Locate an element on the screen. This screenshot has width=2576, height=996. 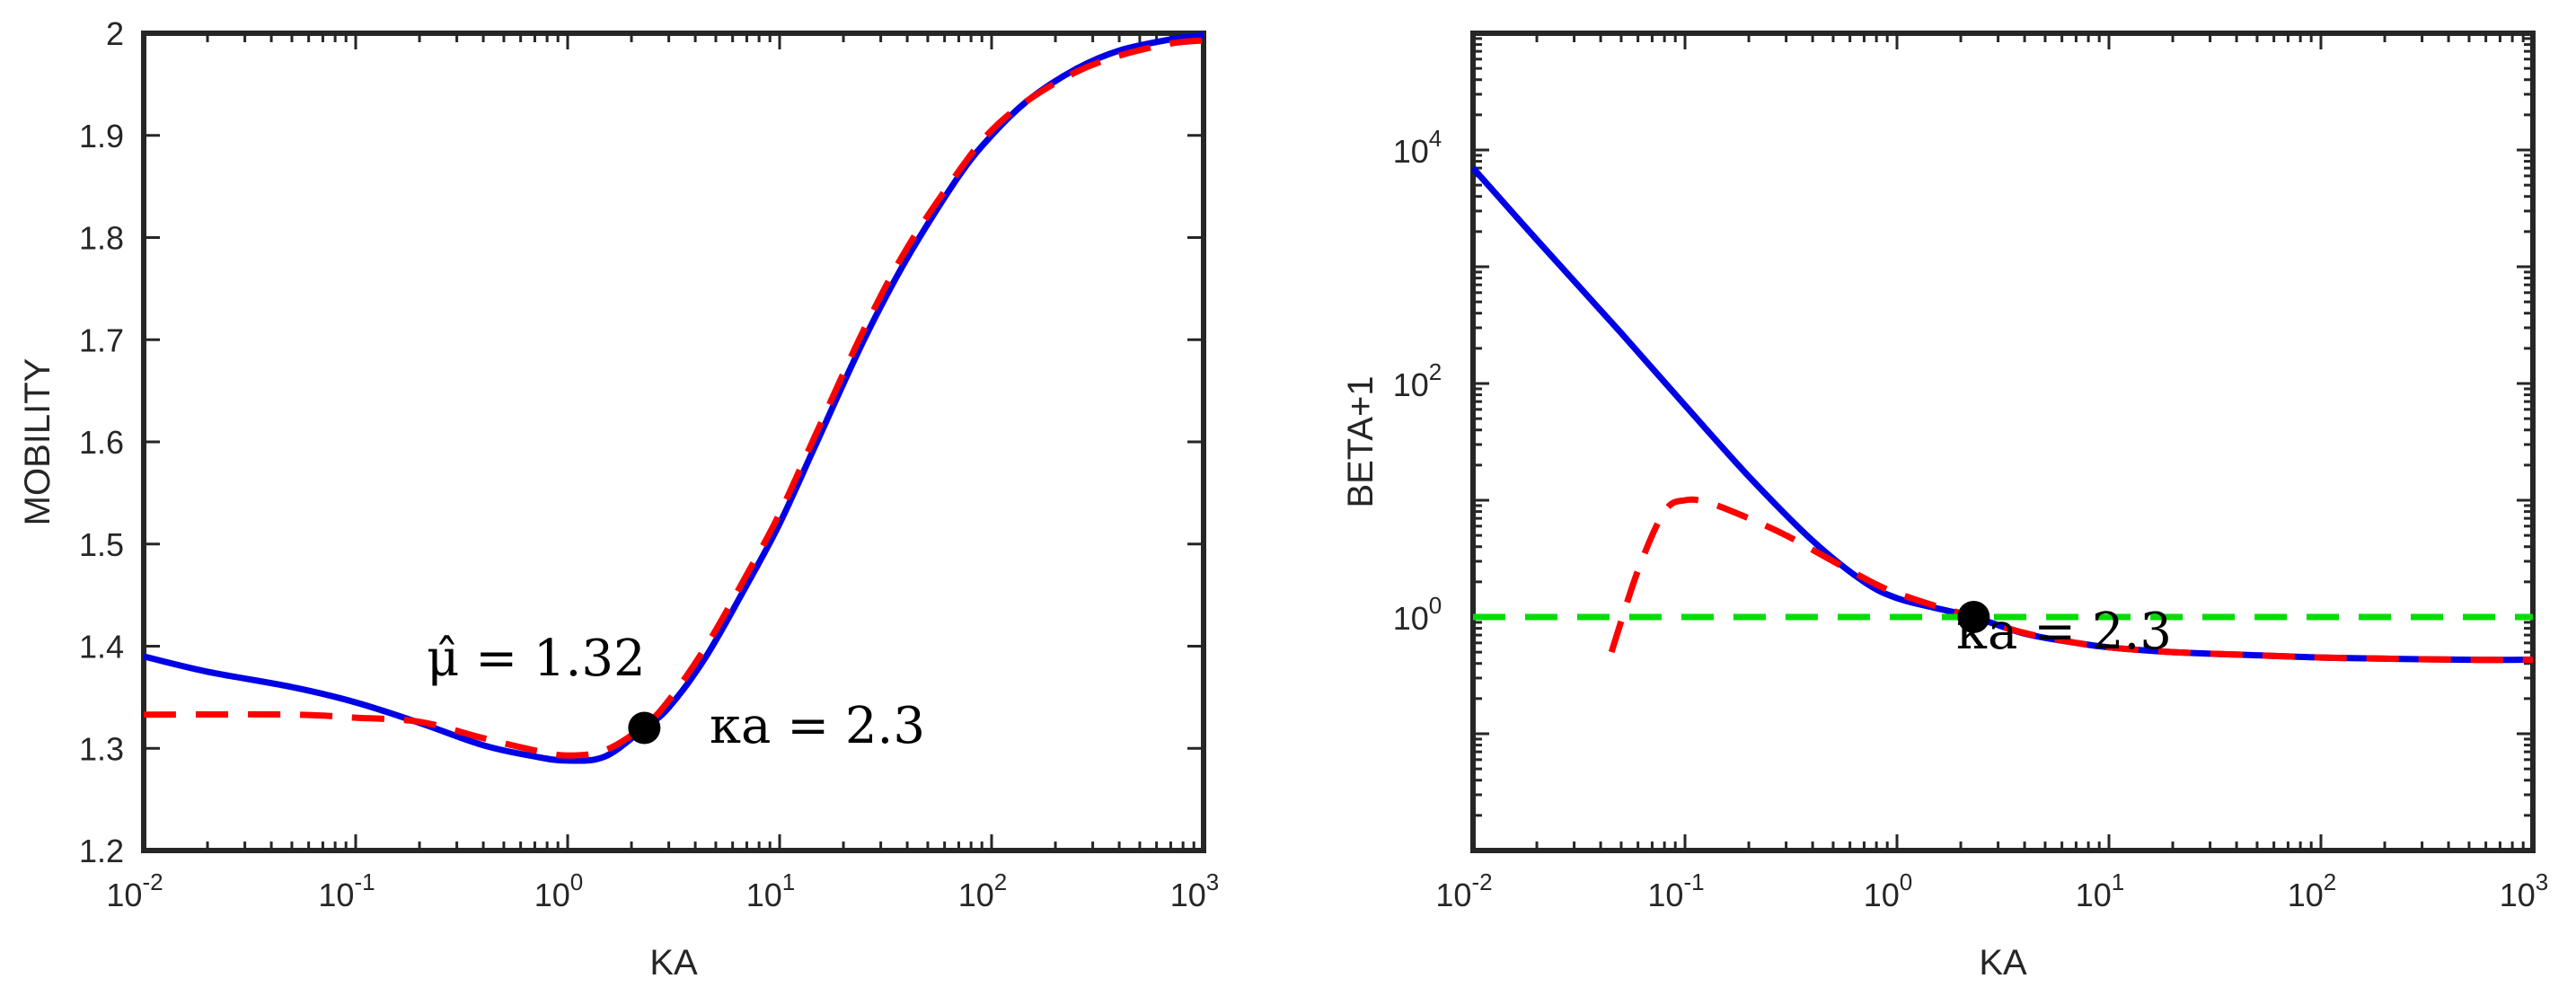
mobility-ylabel: MOBILITY is located at coordinates (37, 442).